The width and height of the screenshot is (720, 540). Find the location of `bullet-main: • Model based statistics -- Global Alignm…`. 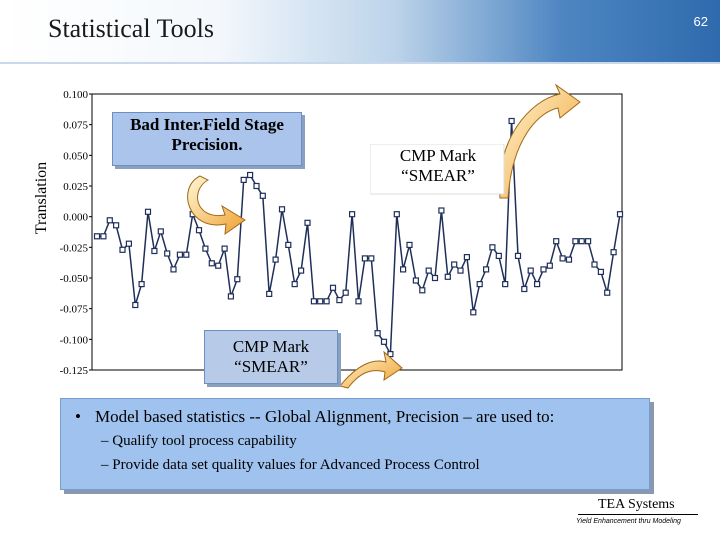

bullet-main: • Model based statistics -- Global Alignm… is located at coordinates (314, 417).